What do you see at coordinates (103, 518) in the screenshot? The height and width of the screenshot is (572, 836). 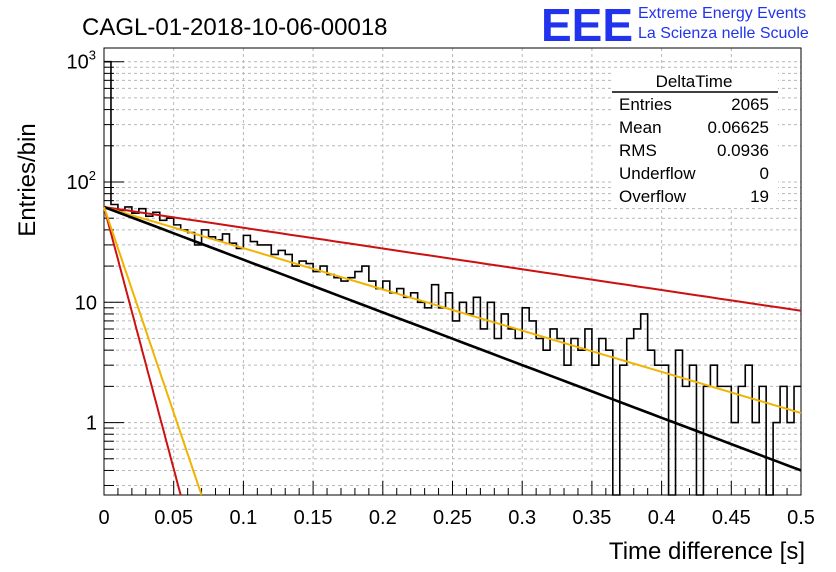 I see `x-tick-label: 0` at bounding box center [103, 518].